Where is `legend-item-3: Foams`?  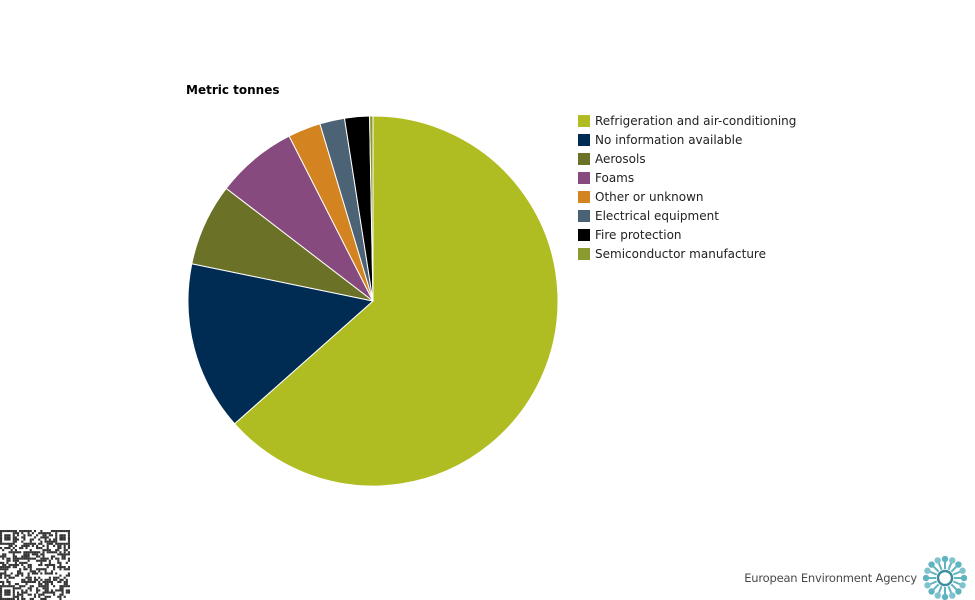 legend-item-3: Foams is located at coordinates (606, 178).